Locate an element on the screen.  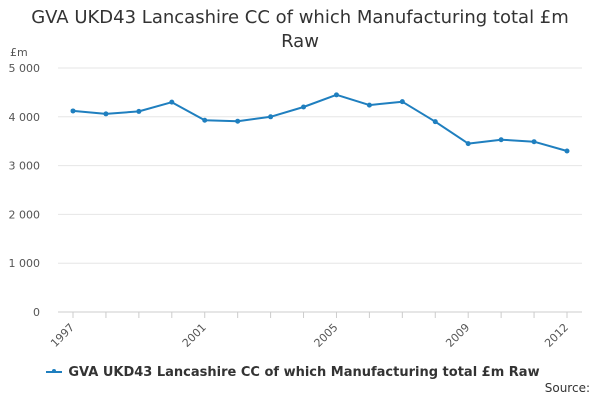
y-tick-label: 0 is located at coordinates (36, 312).